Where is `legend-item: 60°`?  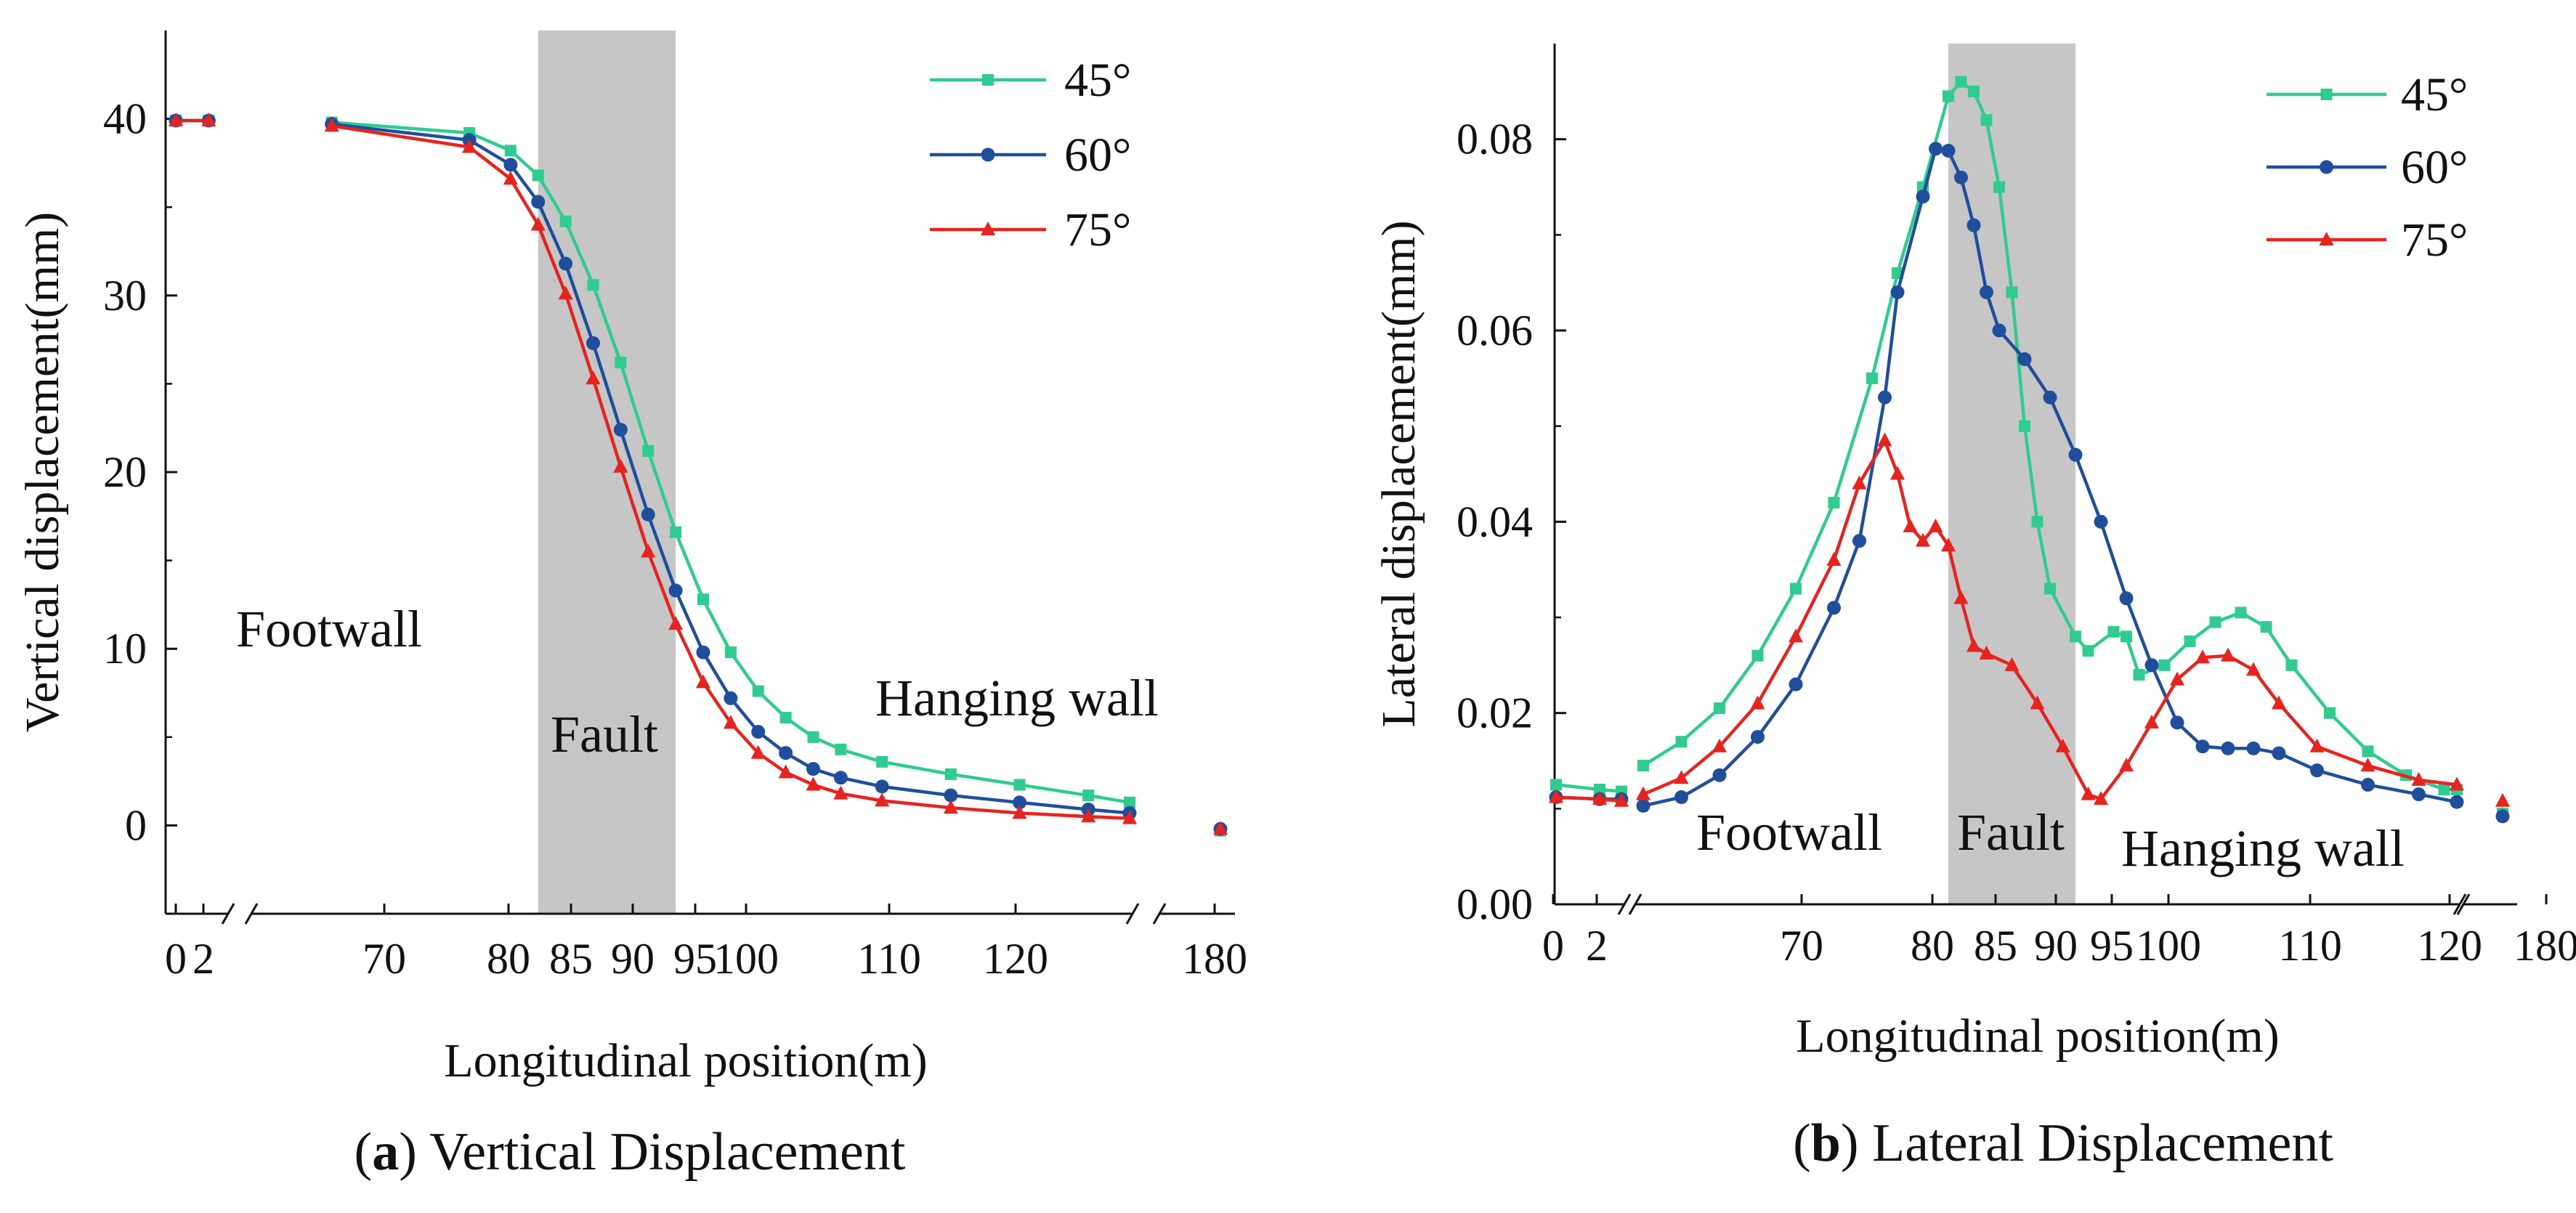 legend-item: 60° is located at coordinates (2367, 167).